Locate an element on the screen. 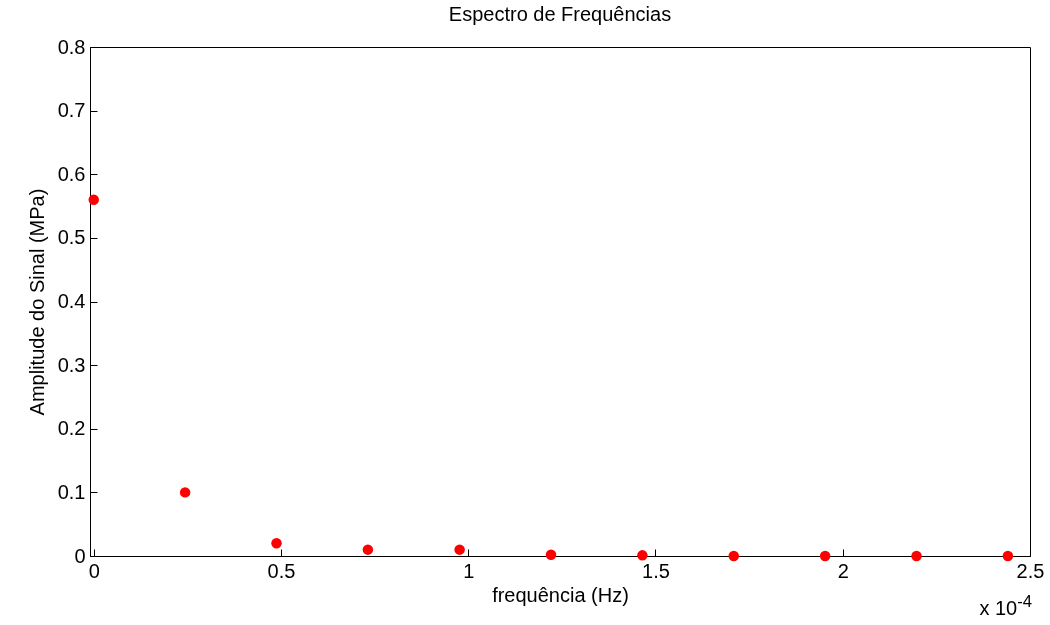 The height and width of the screenshot is (625, 1050). x-tick-label: 2 is located at coordinates (843, 570).